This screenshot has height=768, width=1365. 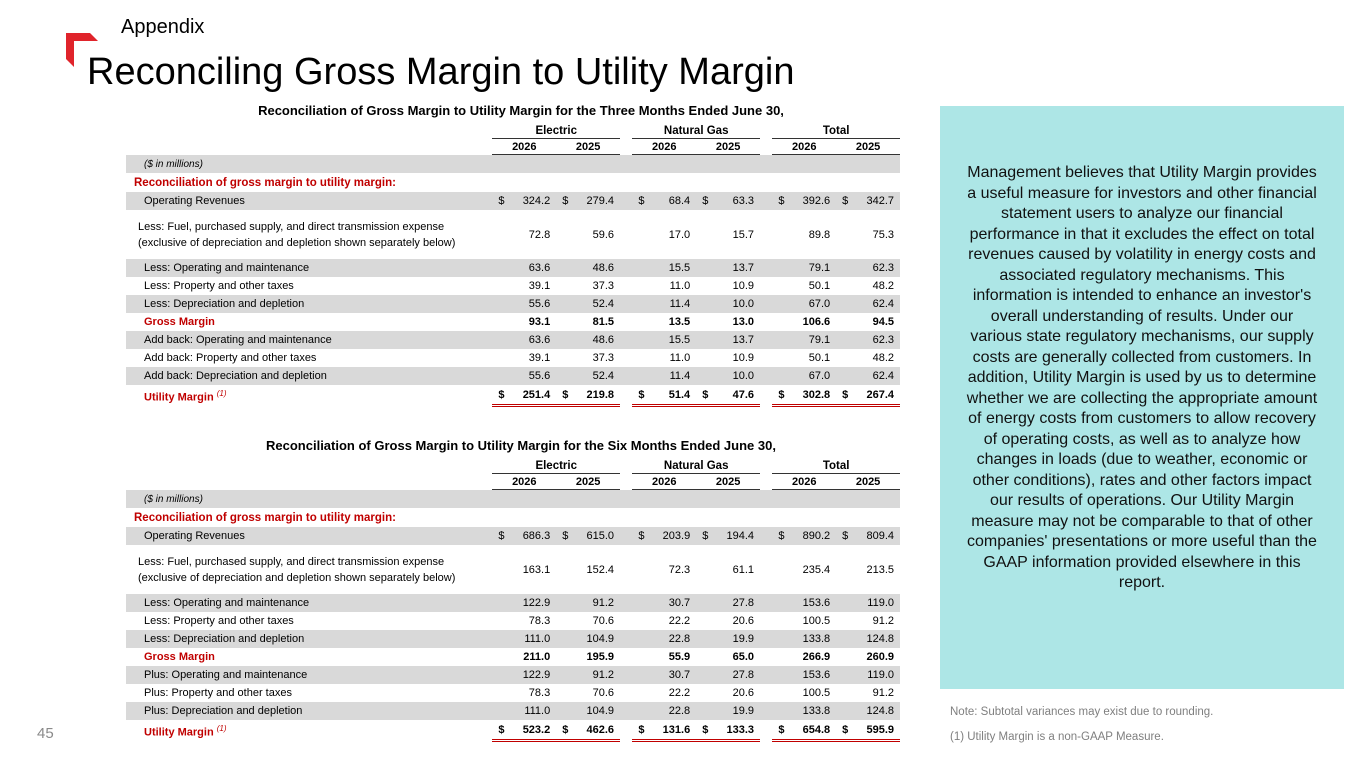 I want to click on value-text: 19.9, so click(x=743, y=711).